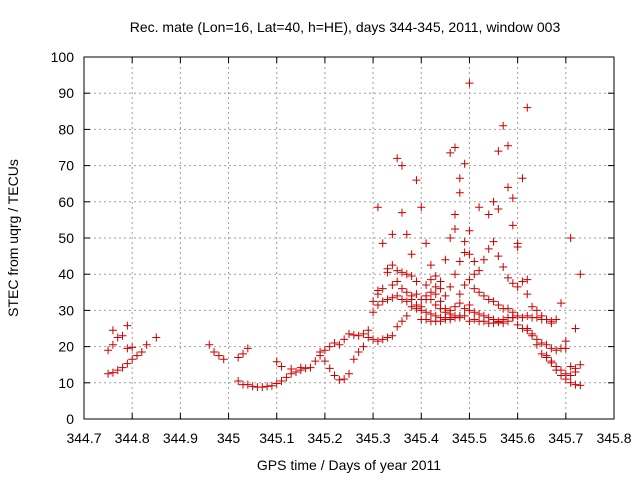  Describe the element at coordinates (66, 238) in the screenshot. I see `y-tick-label: 50` at that location.